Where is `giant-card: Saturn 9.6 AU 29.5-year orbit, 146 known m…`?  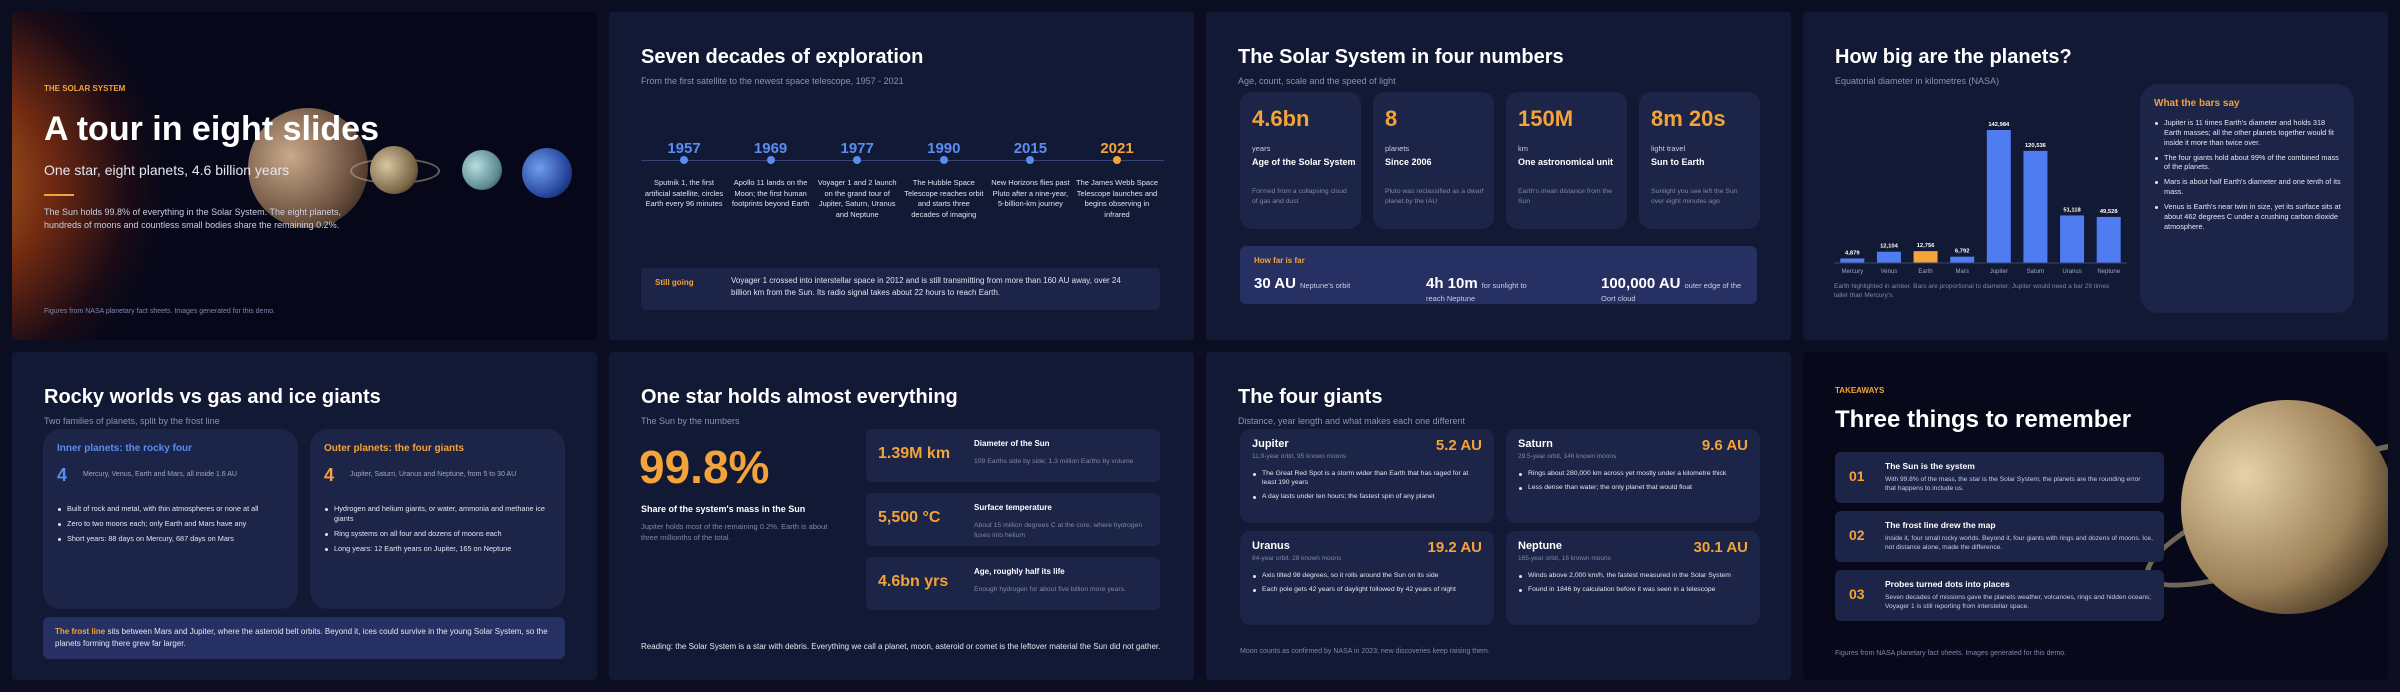
giant-card: Saturn 9.6 AU 29.5-year orbit, 146 known m… is located at coordinates (1633, 476).